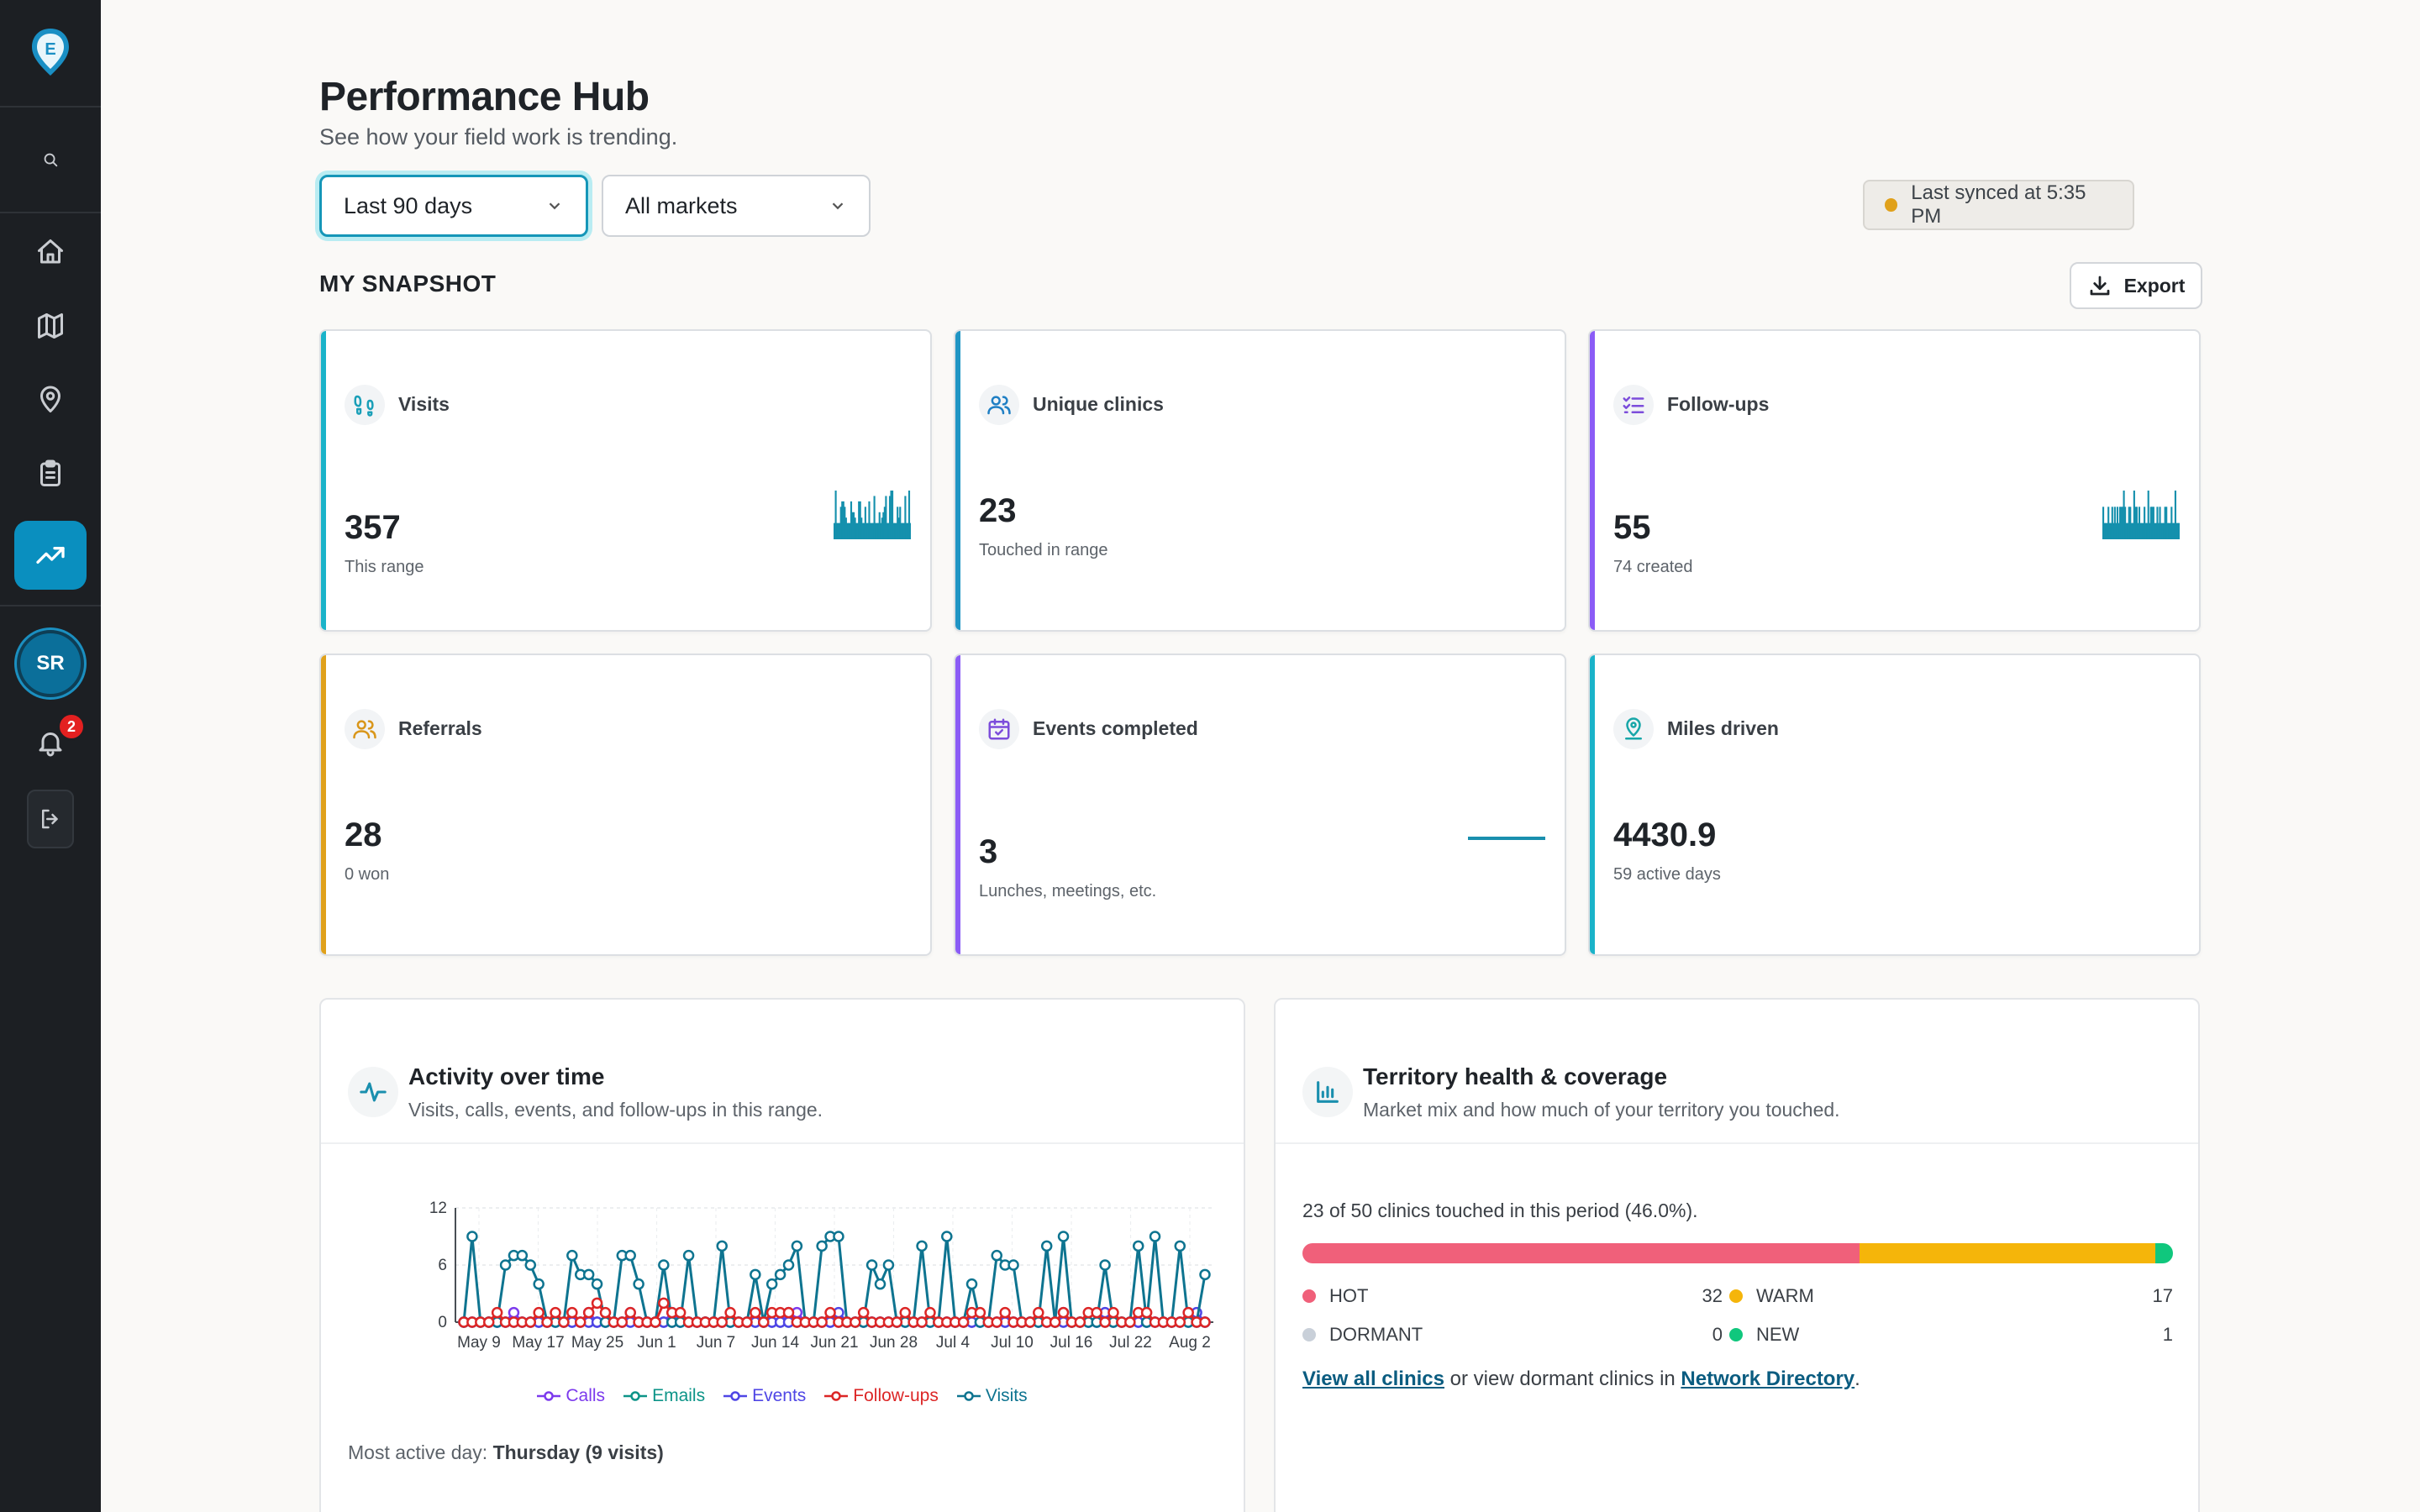 This screenshot has width=2420, height=1512. I want to click on y-tick-label: 12, so click(438, 1208).